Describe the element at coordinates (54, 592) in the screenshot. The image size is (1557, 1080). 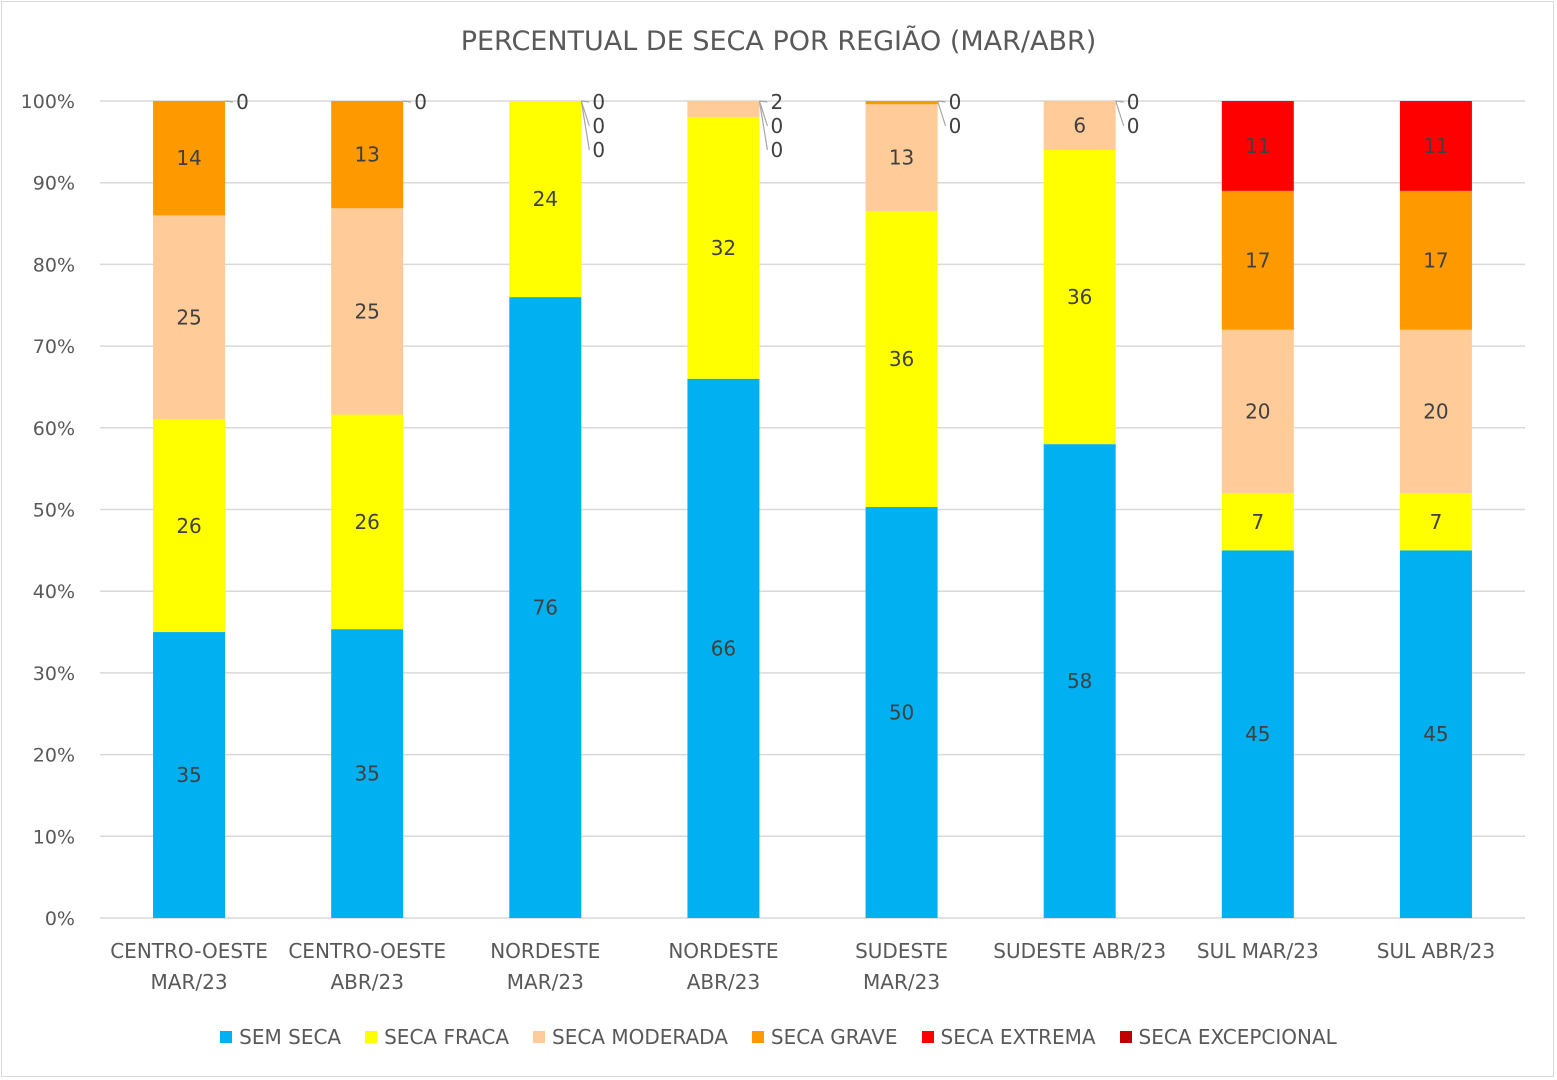
I see `y-tick-label: 40%` at that location.